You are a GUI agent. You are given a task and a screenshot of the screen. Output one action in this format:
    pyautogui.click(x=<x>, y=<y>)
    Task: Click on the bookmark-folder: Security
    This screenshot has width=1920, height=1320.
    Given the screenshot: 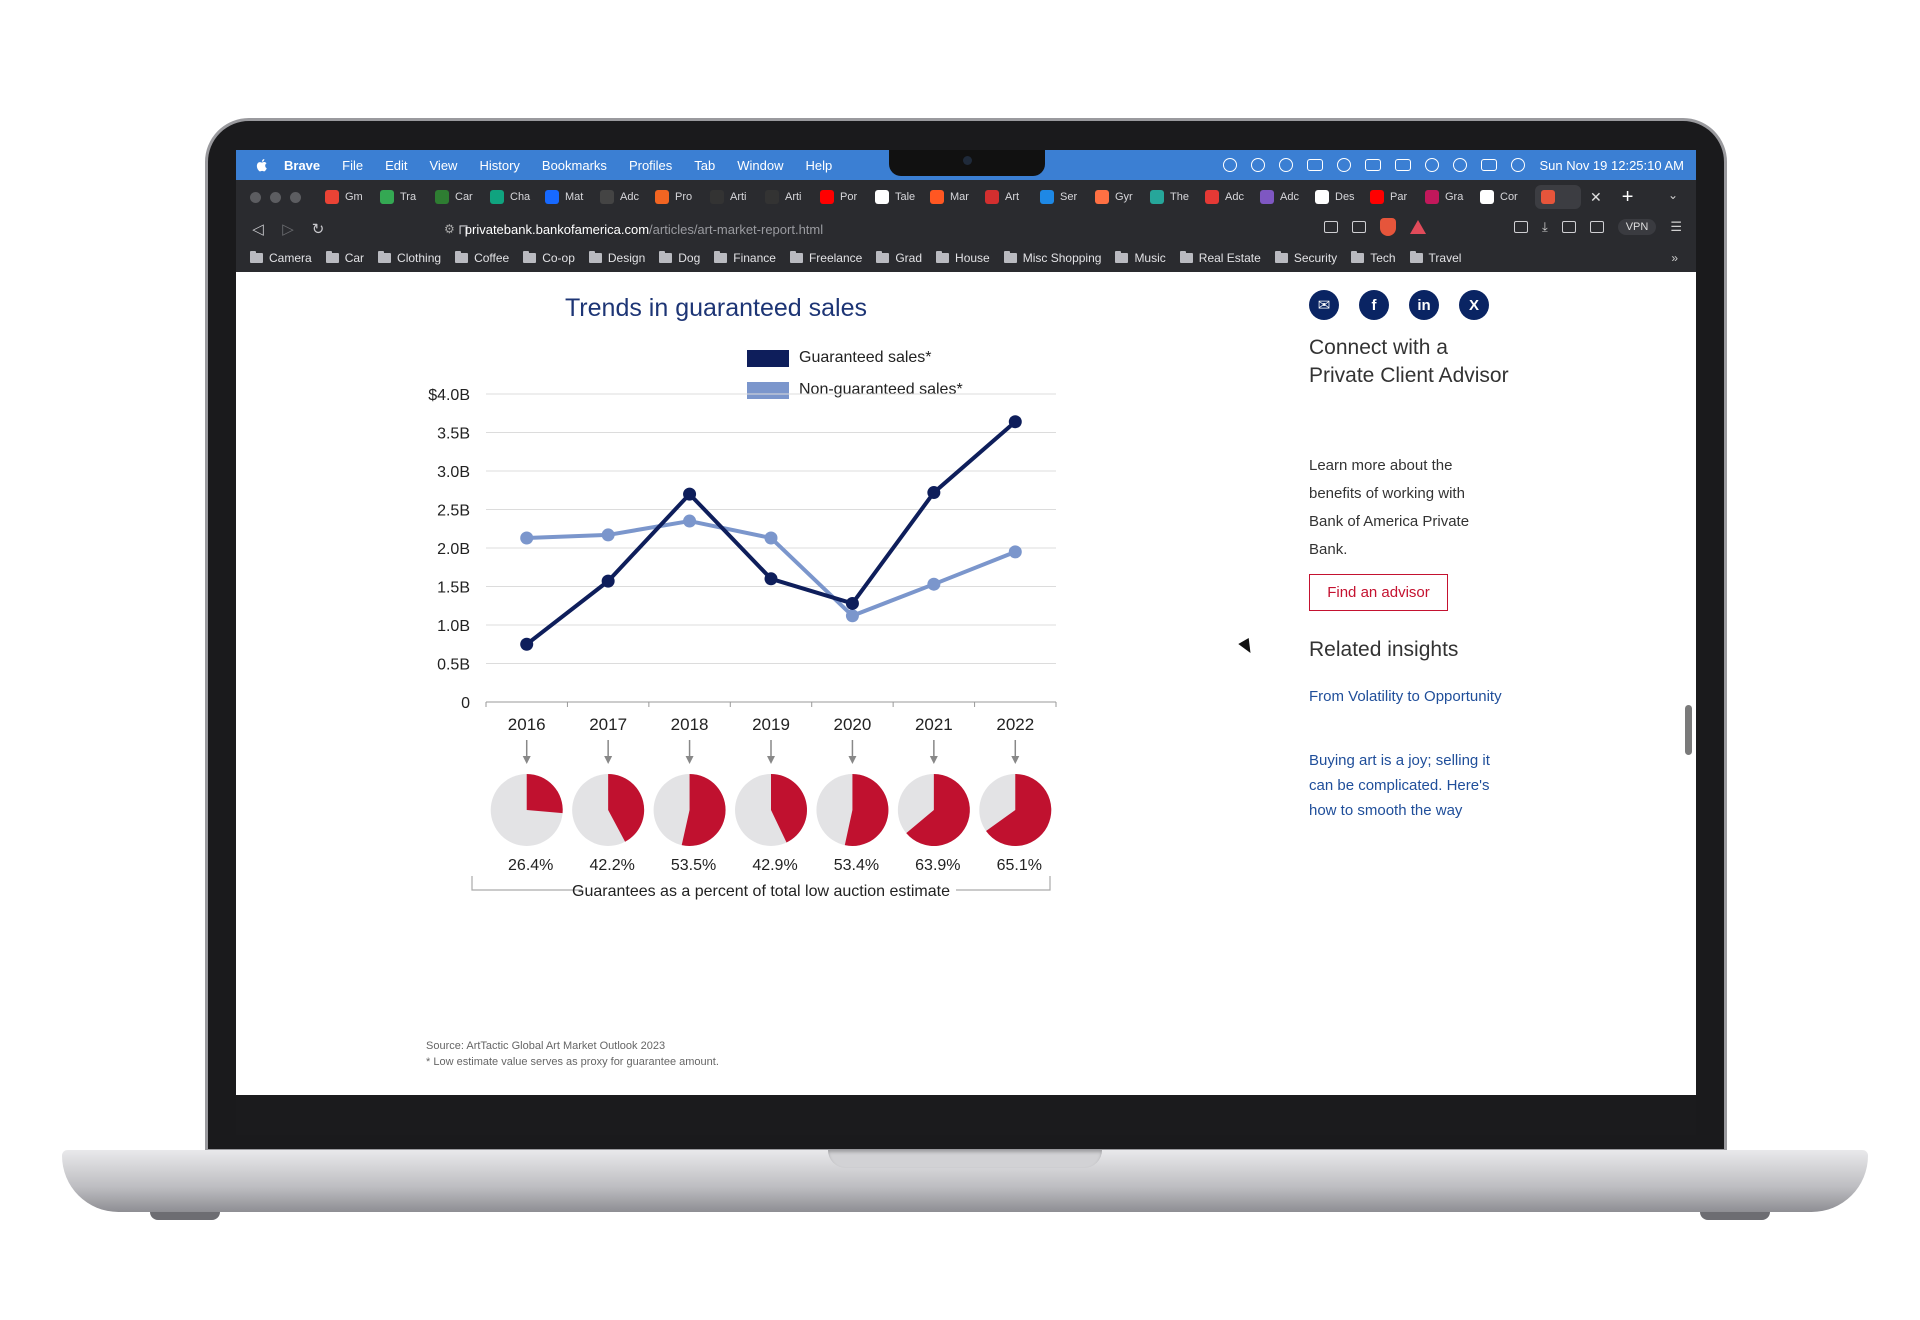 What is the action you would take?
    pyautogui.click(x=1305, y=258)
    